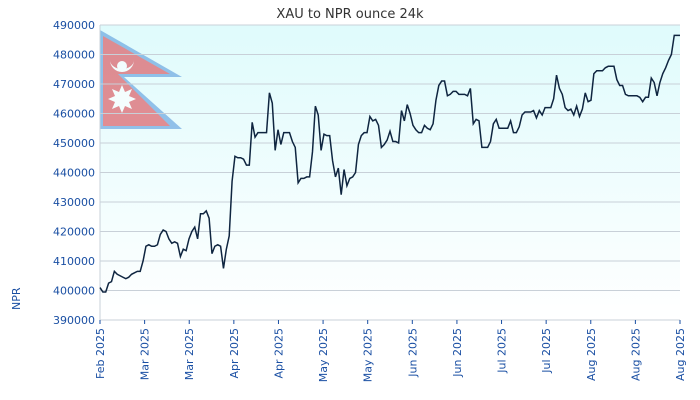 This screenshot has height=400, width=700. Describe the element at coordinates (74, 291) in the screenshot. I see `y-tick-label: 400000` at that location.